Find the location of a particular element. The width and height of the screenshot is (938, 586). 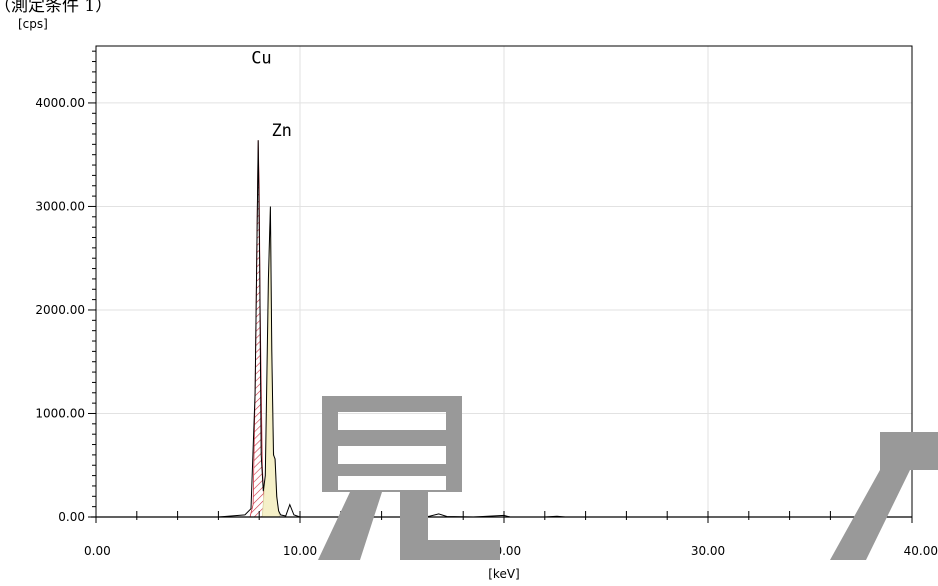

x-tick-label: 10.00 is located at coordinates (300, 551).